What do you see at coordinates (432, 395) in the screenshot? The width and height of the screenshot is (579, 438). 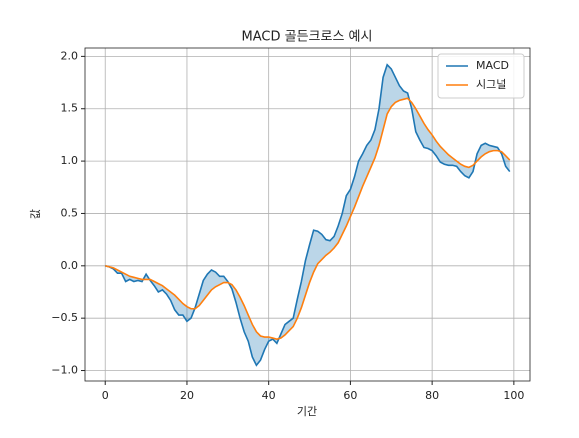 I see `x-tick-label: 80` at bounding box center [432, 395].